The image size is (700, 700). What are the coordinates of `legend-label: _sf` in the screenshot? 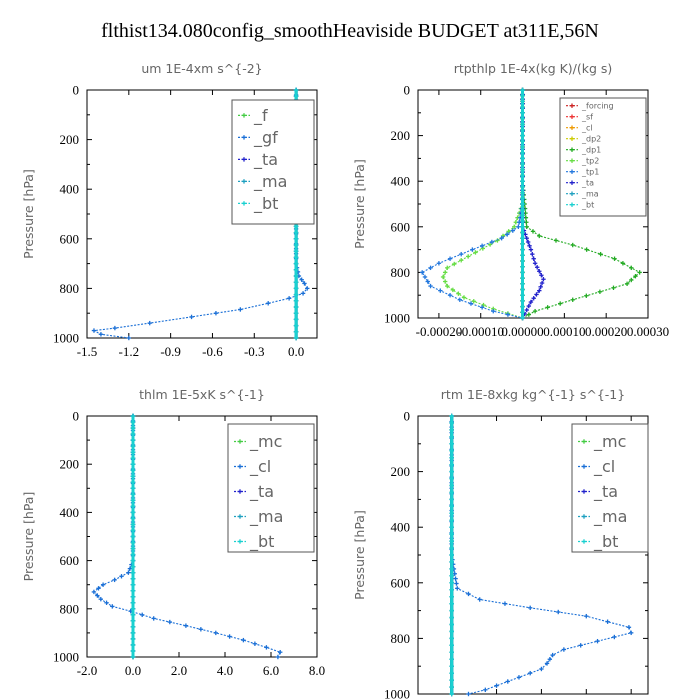 It's located at (587, 117).